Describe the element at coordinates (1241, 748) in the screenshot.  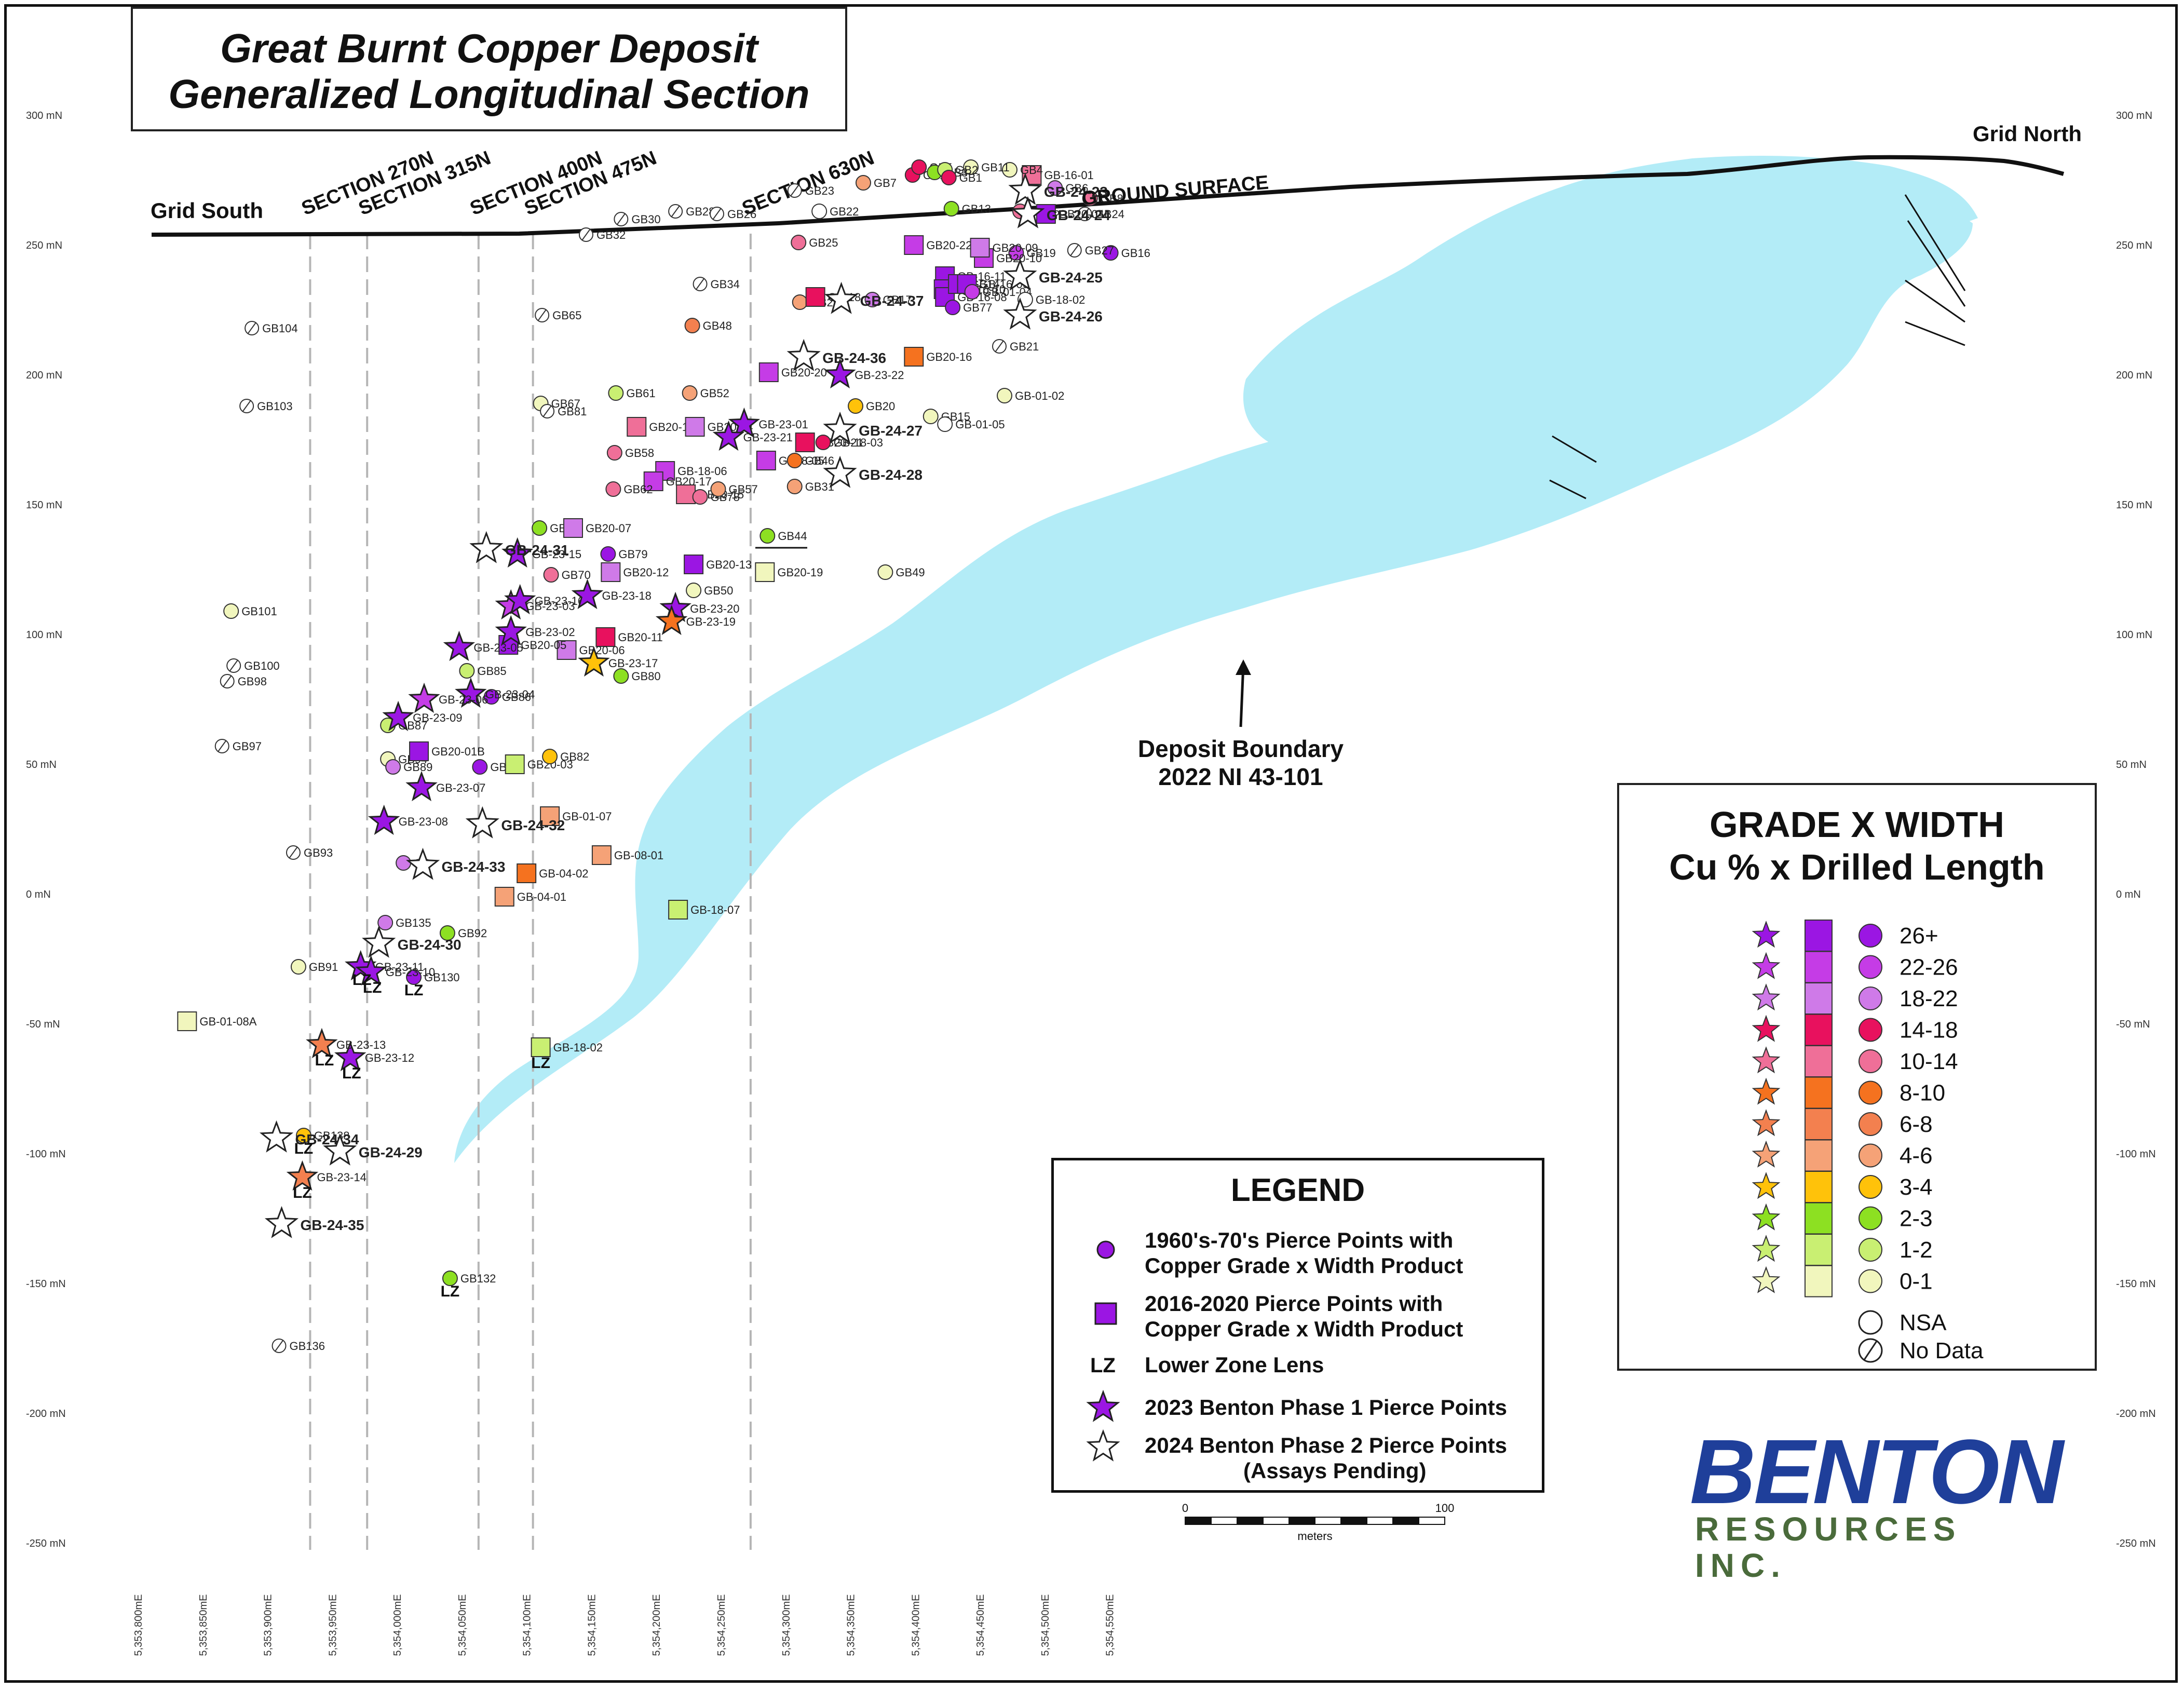
I see `deposit-boundary-label-1: Deposit Boundary` at that location.